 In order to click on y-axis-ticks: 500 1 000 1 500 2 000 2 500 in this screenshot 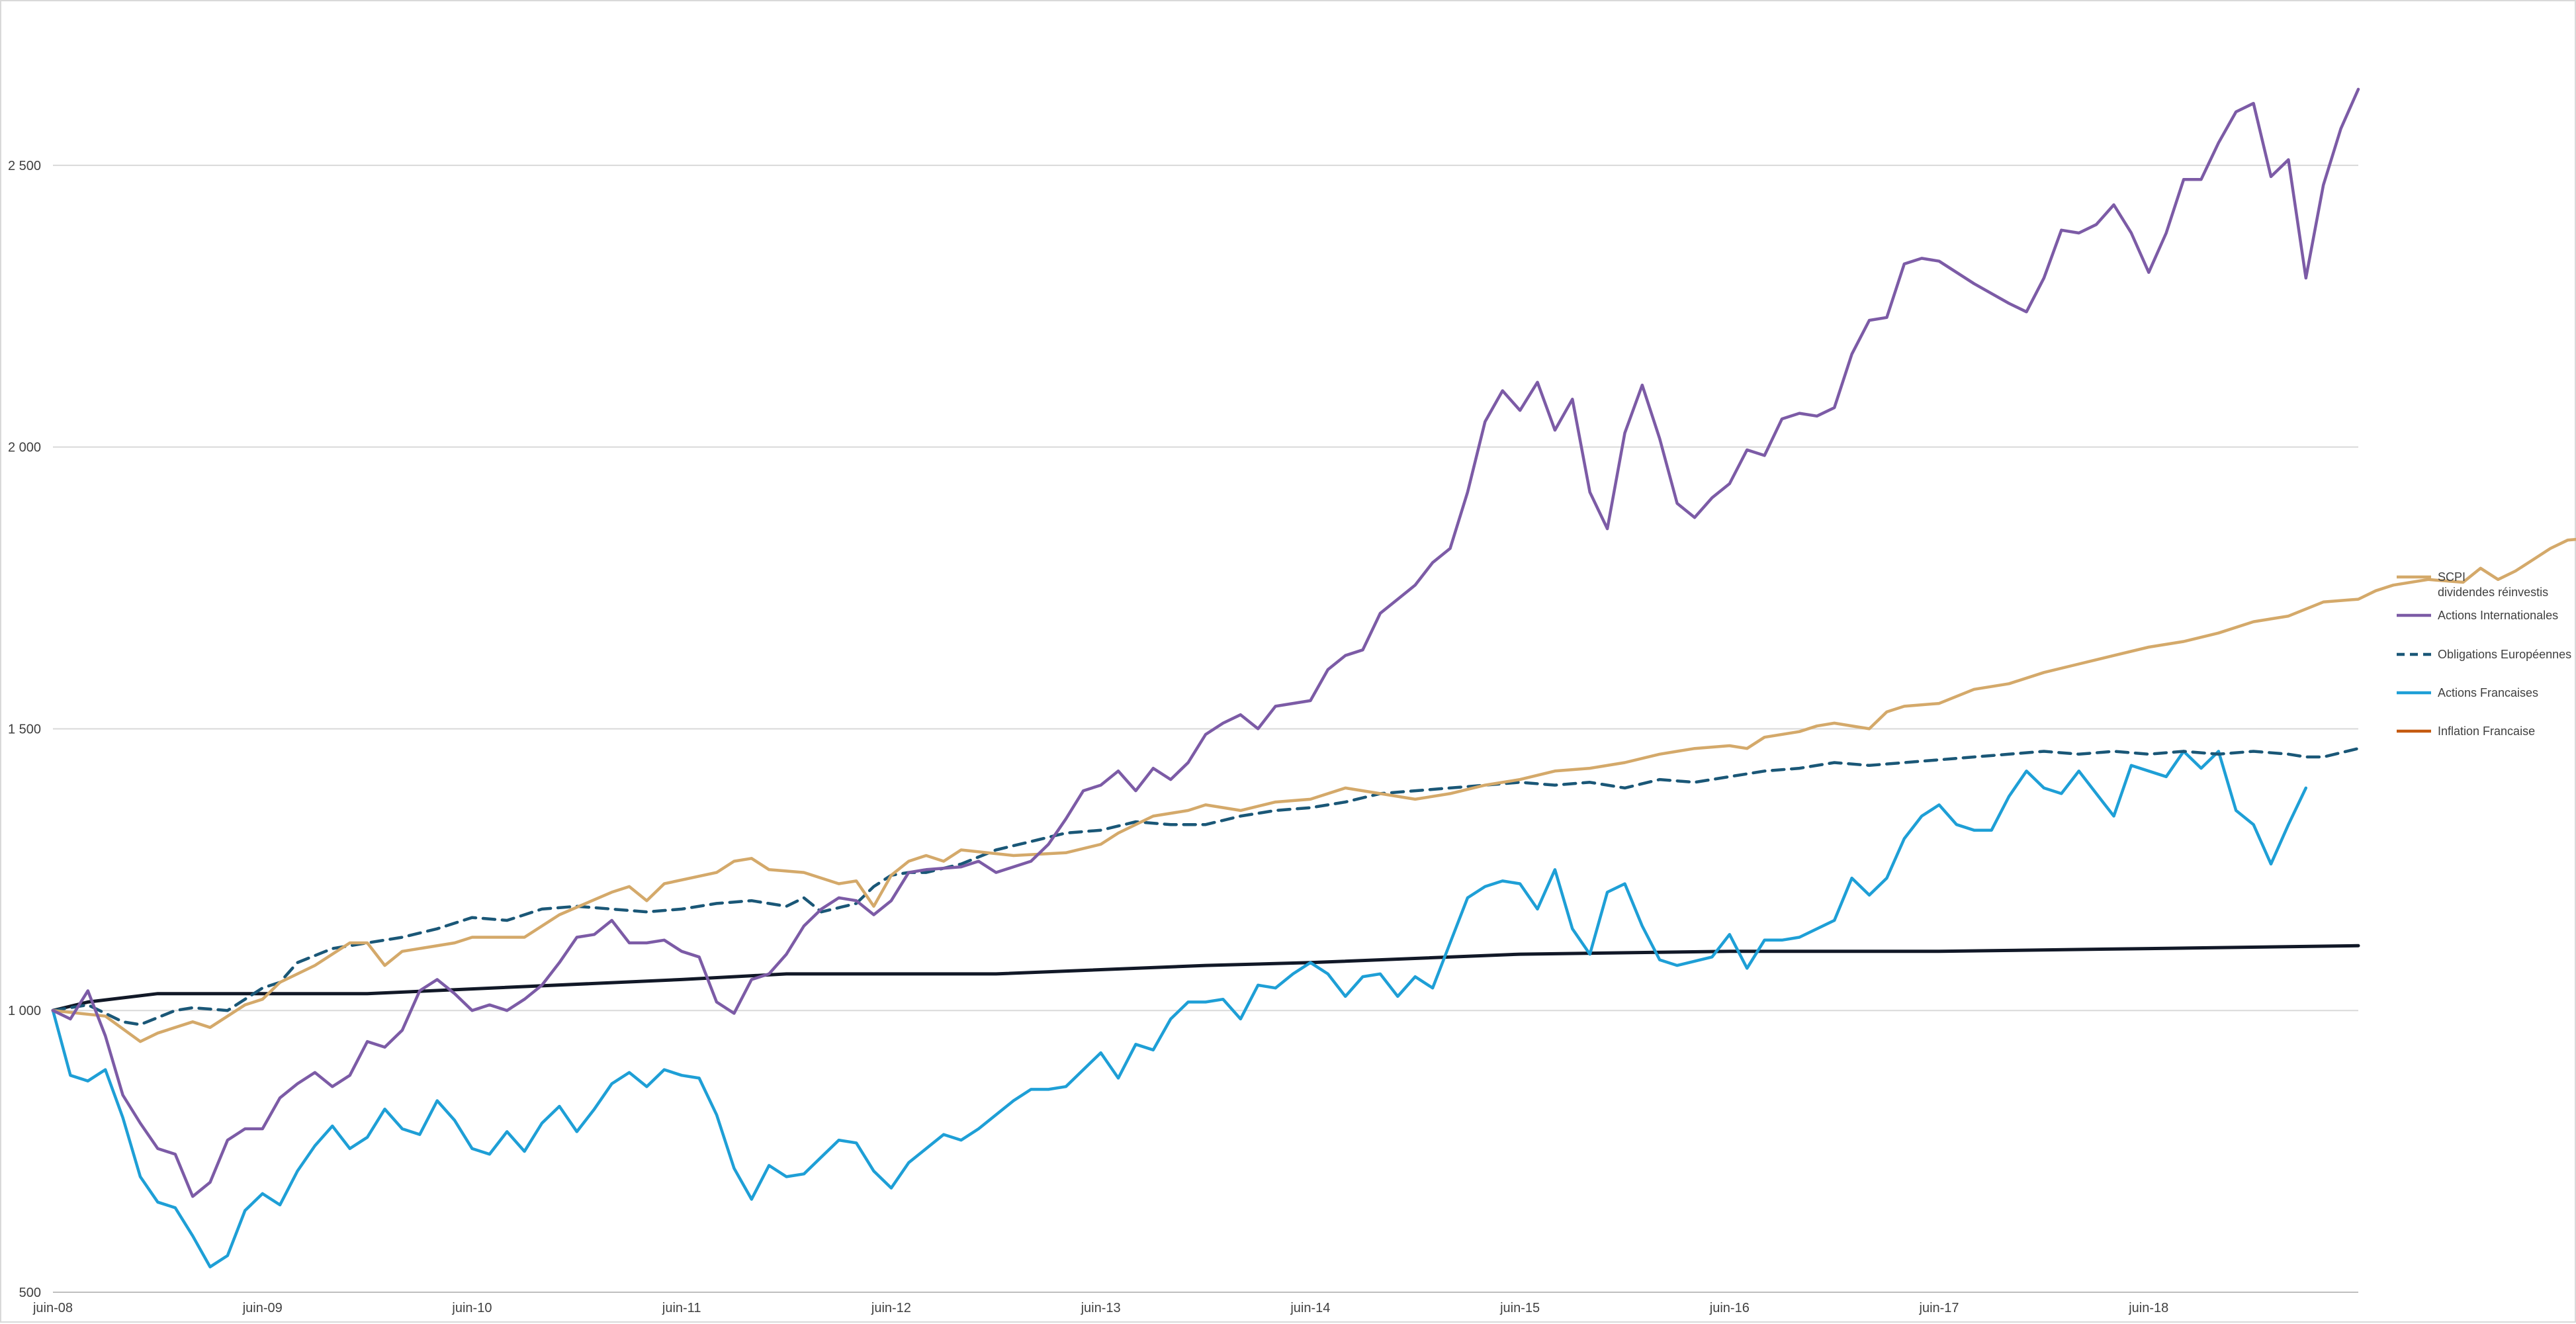, I will do `click(24, 730)`.